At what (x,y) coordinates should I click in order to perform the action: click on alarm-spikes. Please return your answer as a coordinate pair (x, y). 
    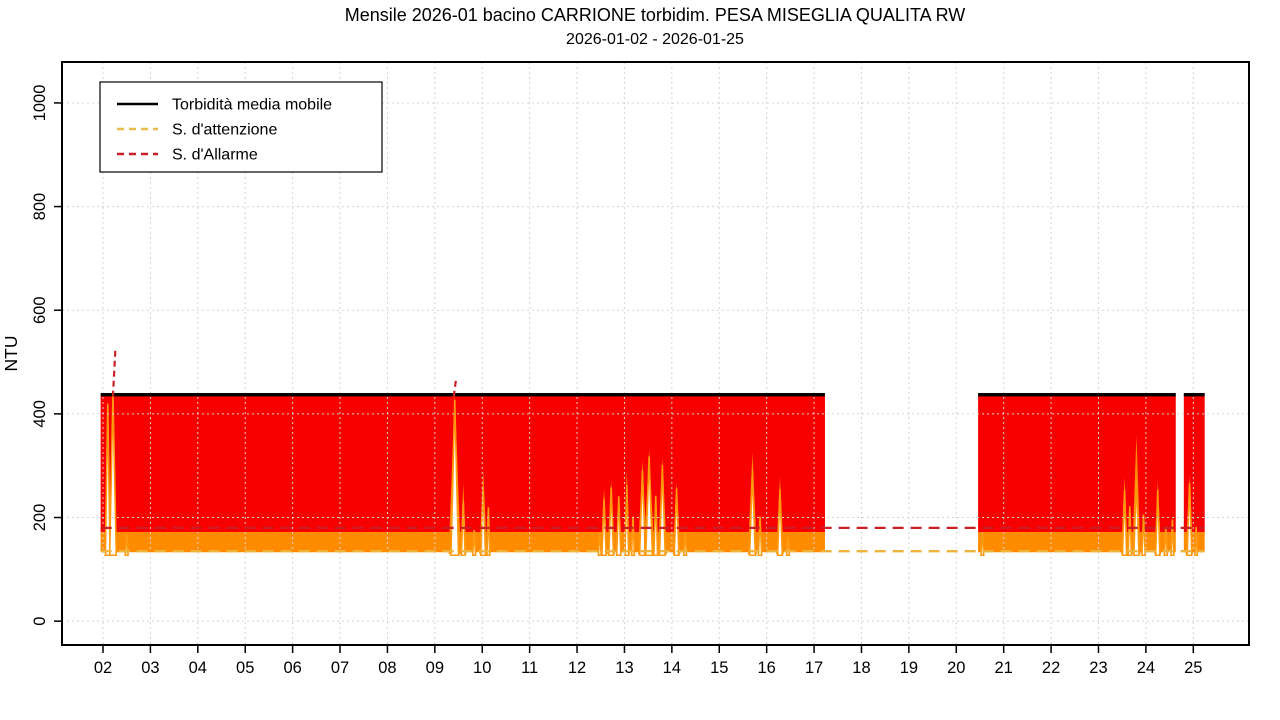
    Looking at the image, I should click on (284, 373).